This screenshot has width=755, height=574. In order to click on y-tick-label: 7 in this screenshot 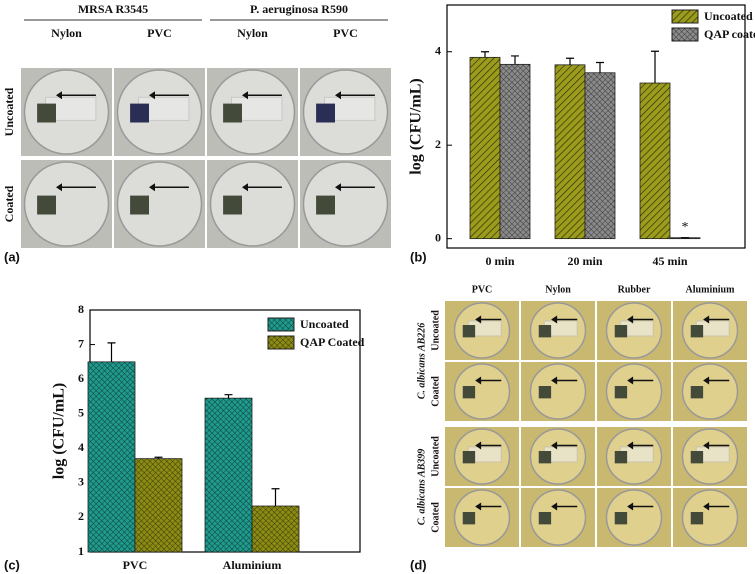, I will do `click(81, 343)`.